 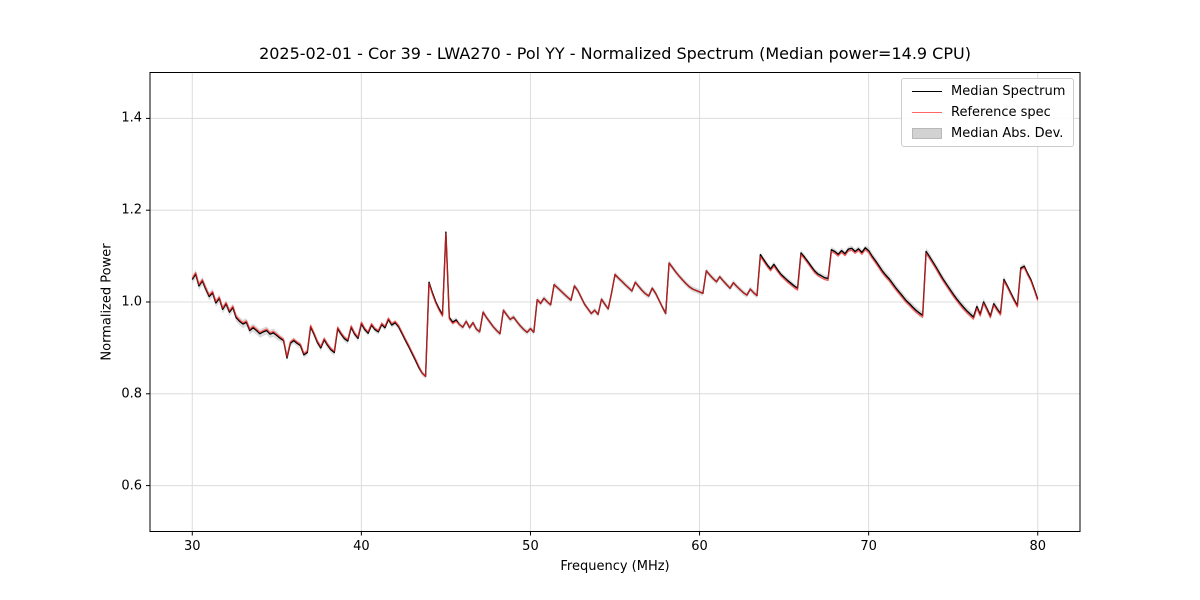 What do you see at coordinates (131, 302) in the screenshot?
I see `y-tick-label: 1.0` at bounding box center [131, 302].